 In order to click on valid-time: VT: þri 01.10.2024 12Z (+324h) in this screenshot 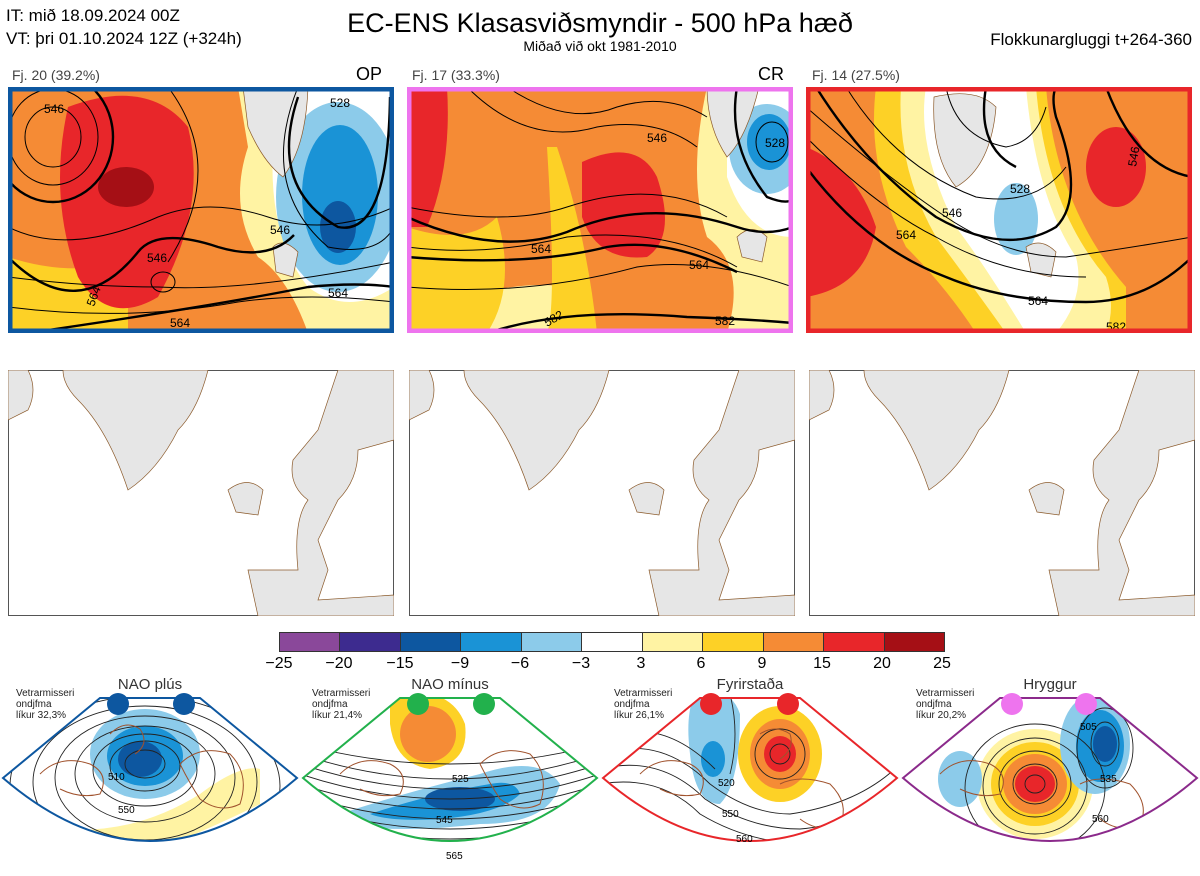, I will do `click(124, 38)`.